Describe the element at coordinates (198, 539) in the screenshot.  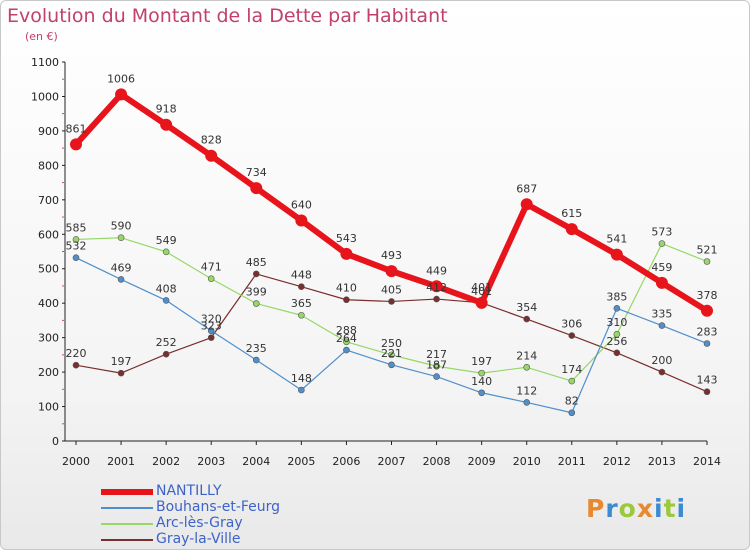
I see `legend-label: Gray-la-Ville` at that location.